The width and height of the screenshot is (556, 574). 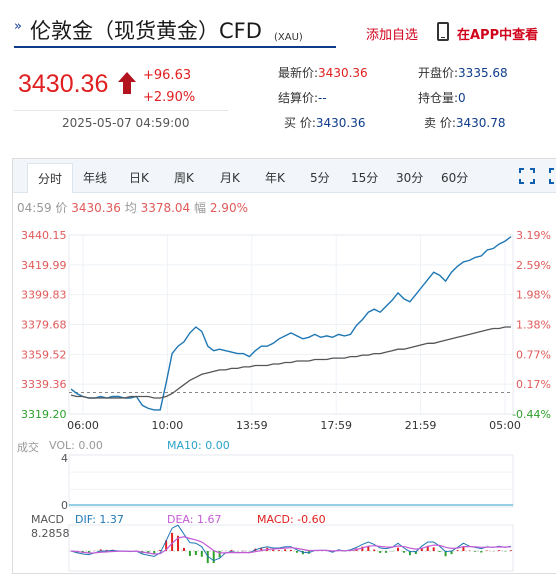 I want to click on price-change: +96.63, so click(x=167, y=75).